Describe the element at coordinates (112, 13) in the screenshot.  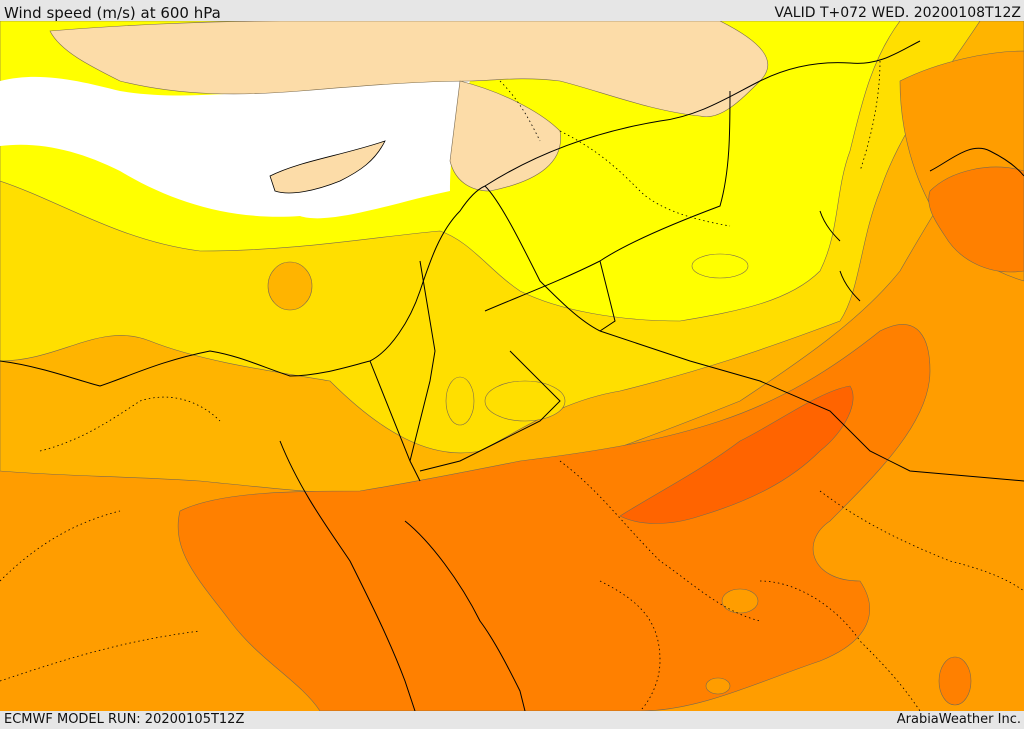
I see `map-title: Wind speed (m/s) at 600 hPa` at that location.